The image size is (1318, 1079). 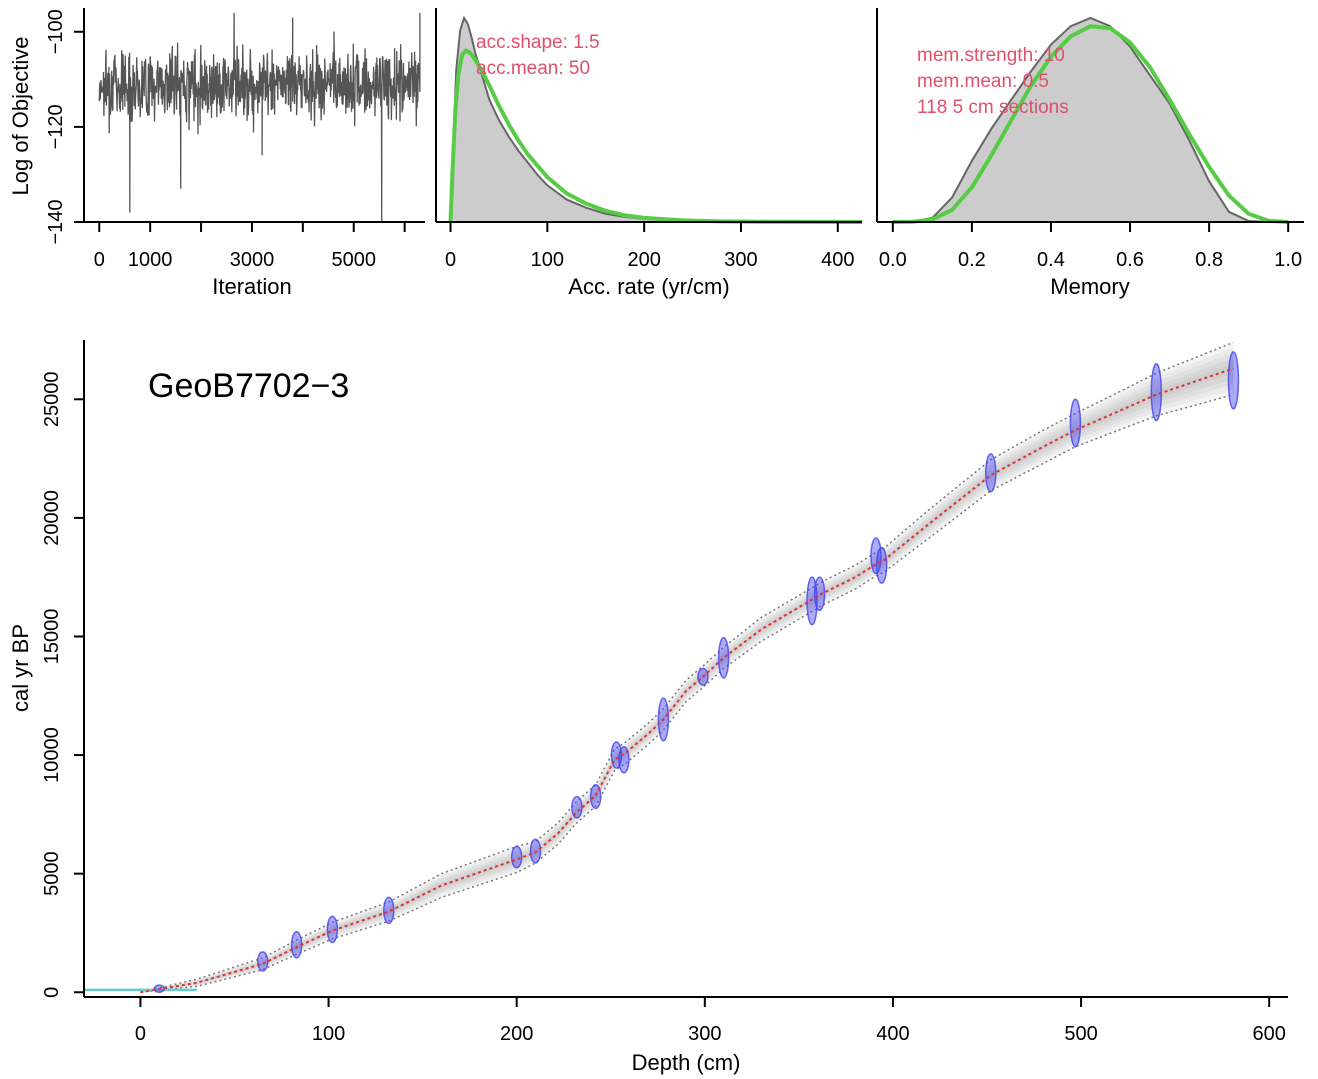 I want to click on iteration-y-ticks: −140 −120 −100, so click(x=64, y=127).